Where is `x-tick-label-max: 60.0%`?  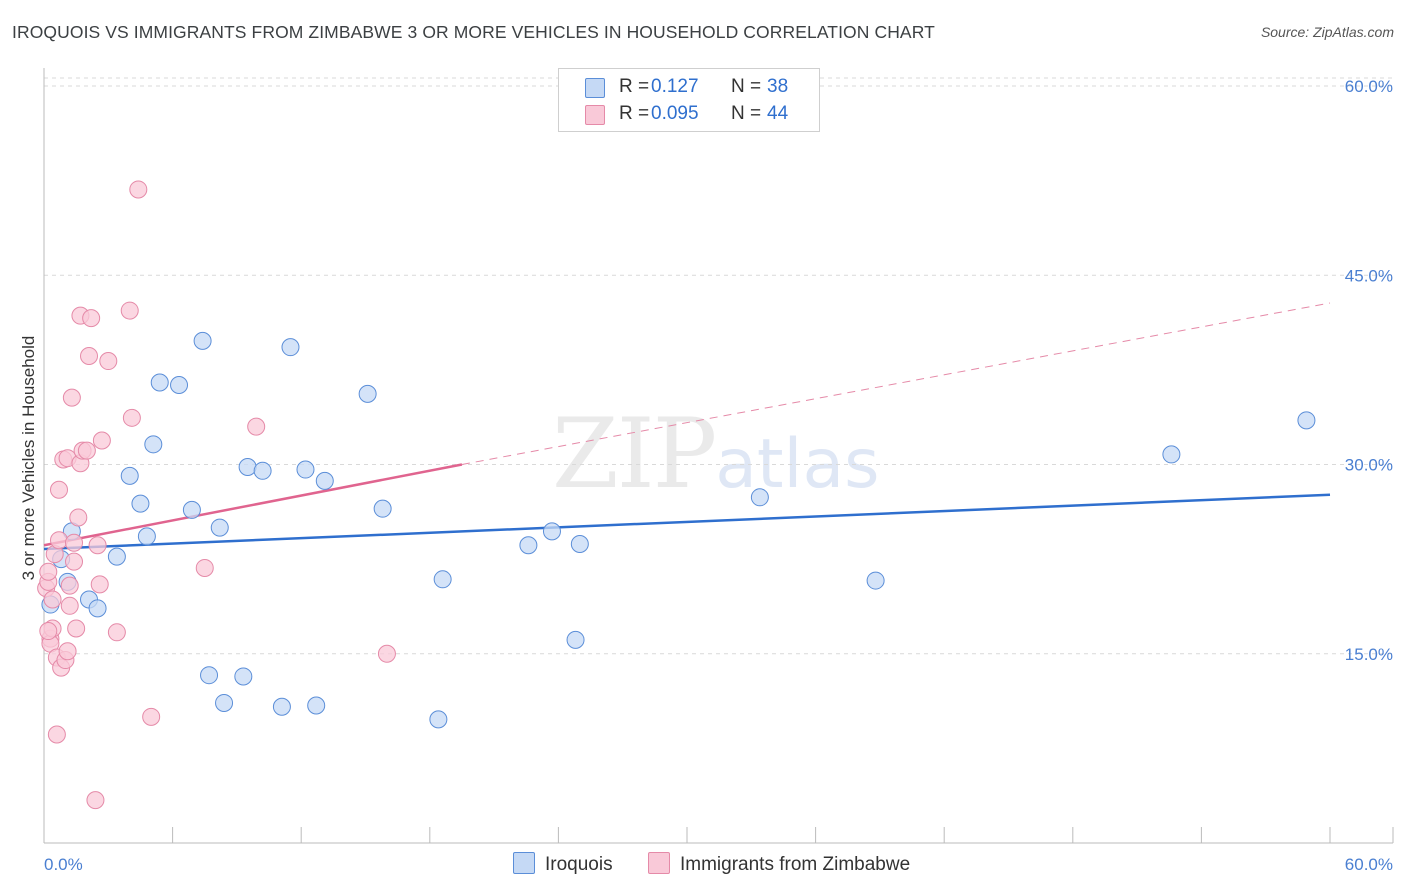
x-tick-label-max: 60.0% is located at coordinates (1369, 864).